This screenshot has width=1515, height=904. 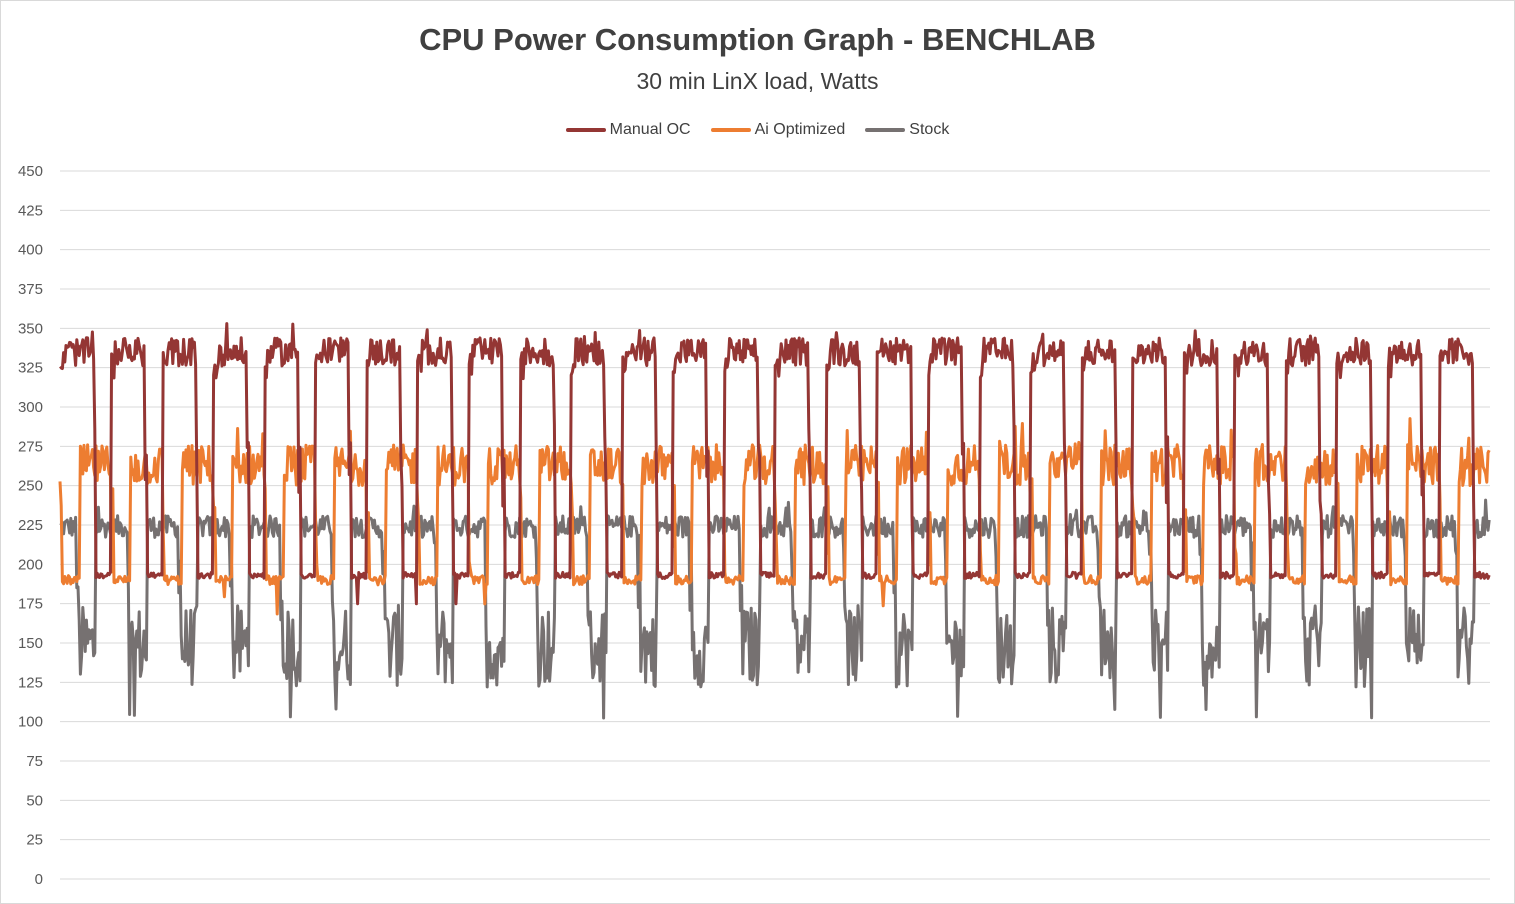 What do you see at coordinates (30, 643) in the screenshot?
I see `y-tick-label: 150` at bounding box center [30, 643].